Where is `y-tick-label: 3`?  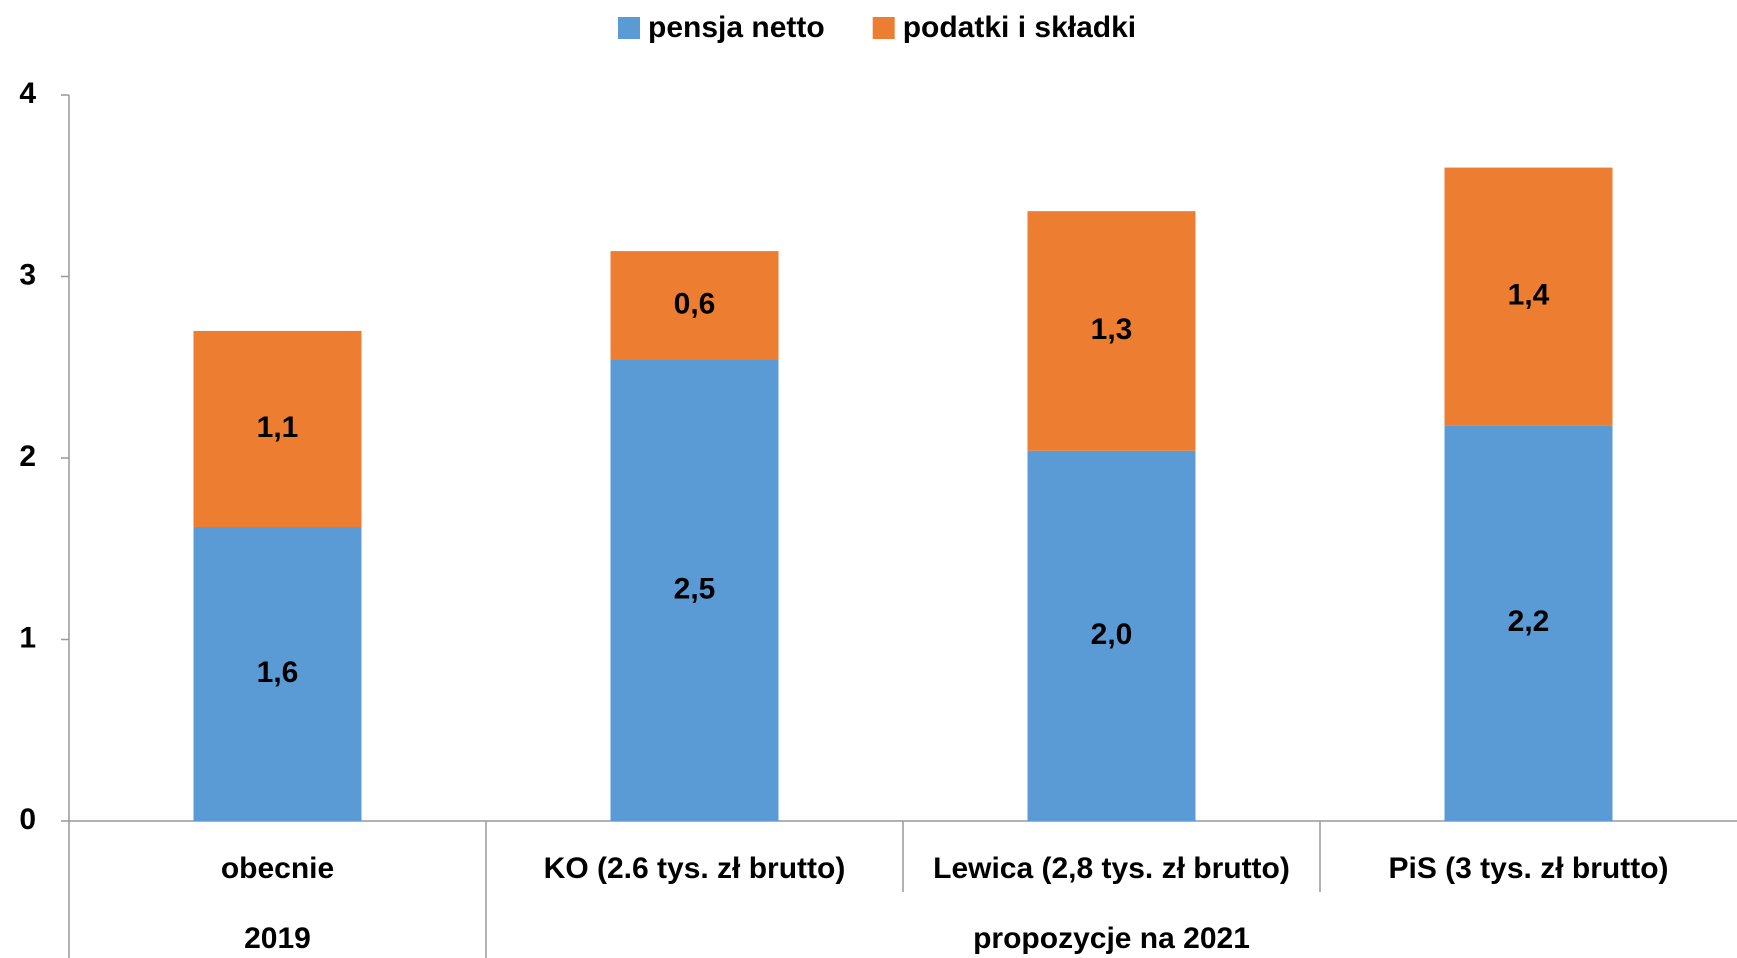 y-tick-label: 3 is located at coordinates (27, 274).